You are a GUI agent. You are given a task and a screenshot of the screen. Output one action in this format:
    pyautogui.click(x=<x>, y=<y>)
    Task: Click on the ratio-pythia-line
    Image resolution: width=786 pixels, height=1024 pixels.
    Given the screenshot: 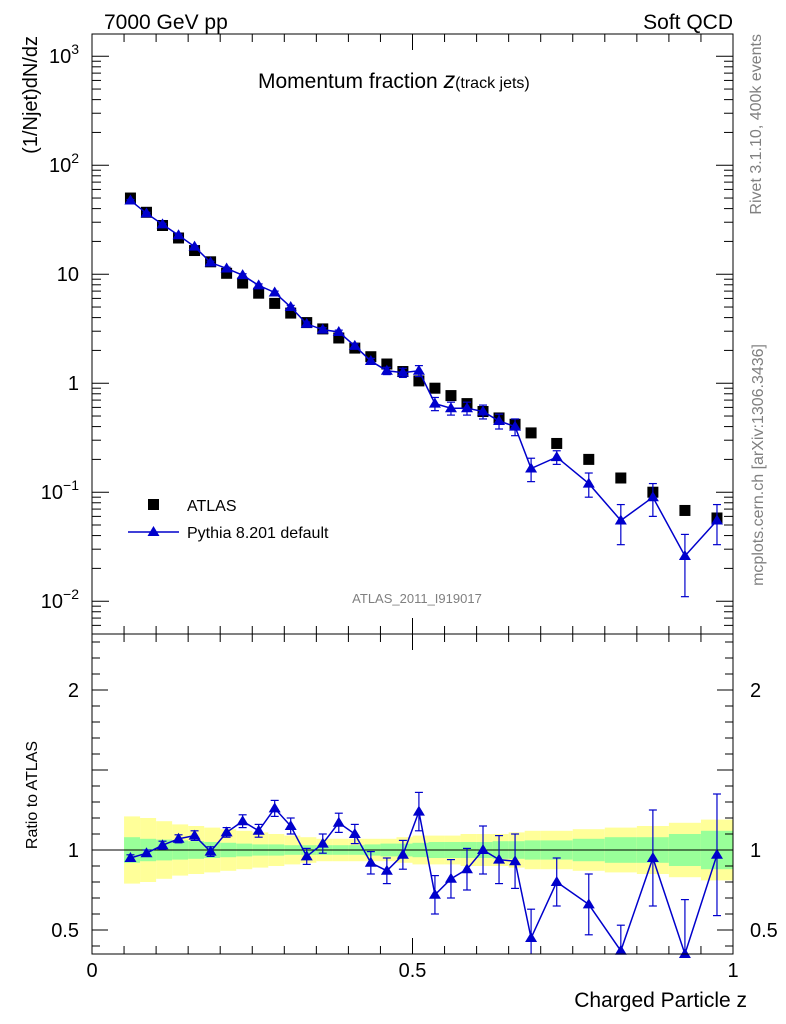 What is the action you would take?
    pyautogui.click(x=424, y=882)
    